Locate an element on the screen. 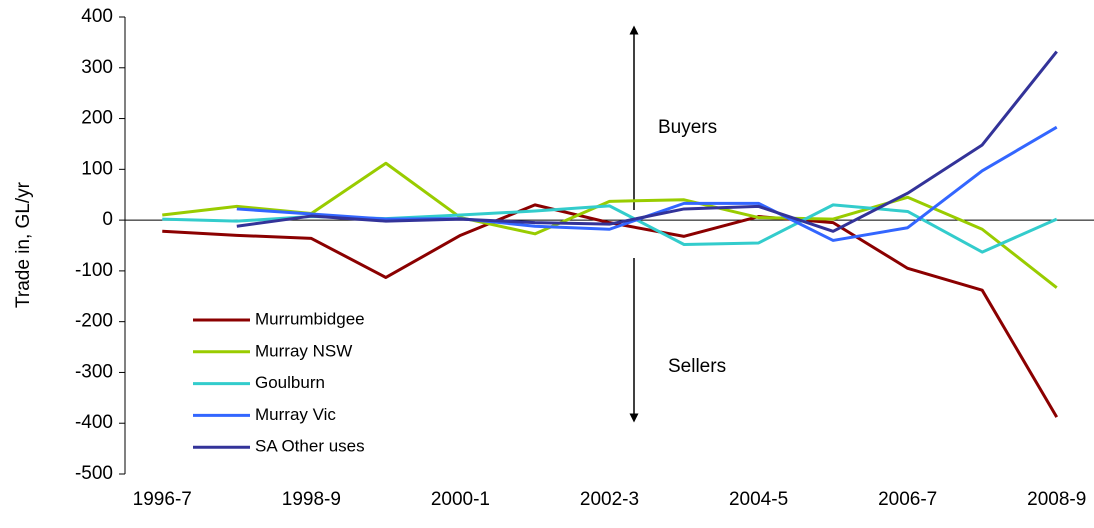  y-tick-label: -200 is located at coordinates (94, 321).